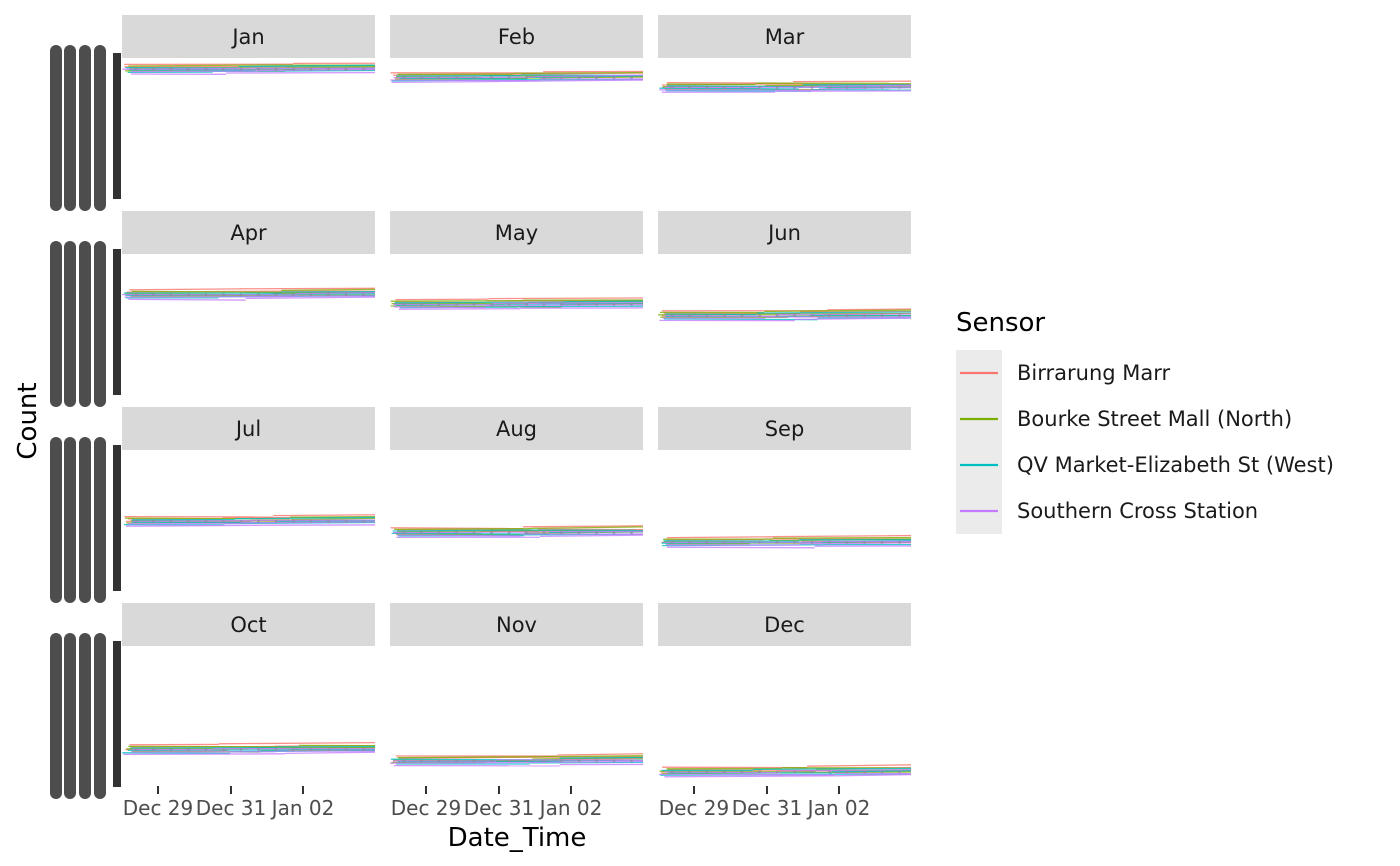 Image resolution: width=1400 pixels, height=866 pixels. What do you see at coordinates (516, 37) in the screenshot?
I see `facet-strip-label: Feb` at bounding box center [516, 37].